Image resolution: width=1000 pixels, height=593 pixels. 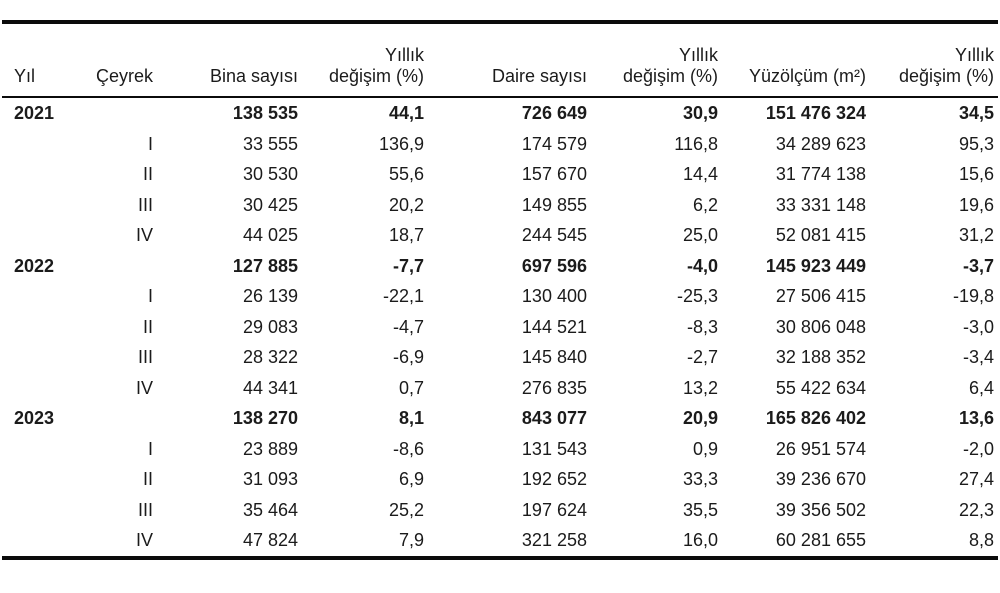 I want to click on cell-yillik-degisim-daire: 14,4, so click(x=700, y=174).